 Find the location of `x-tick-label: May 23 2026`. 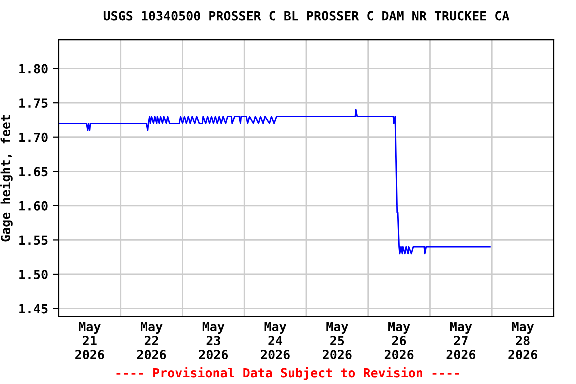

x-tick-label: May 23 2026 is located at coordinates (213, 341).